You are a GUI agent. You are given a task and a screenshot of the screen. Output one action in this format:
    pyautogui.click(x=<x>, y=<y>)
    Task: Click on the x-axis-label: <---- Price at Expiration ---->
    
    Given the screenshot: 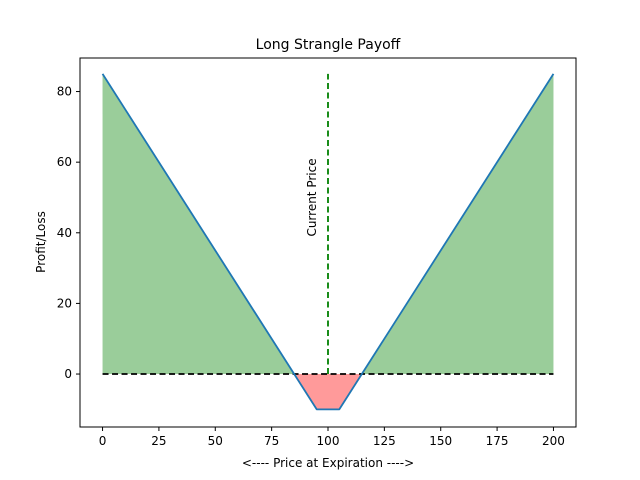 What is the action you would take?
    pyautogui.click(x=328, y=463)
    